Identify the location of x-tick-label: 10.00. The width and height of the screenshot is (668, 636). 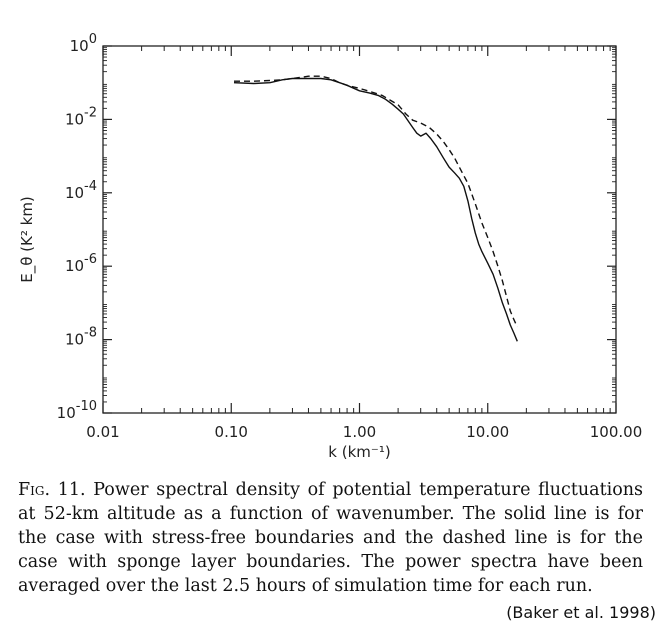
(487, 432).